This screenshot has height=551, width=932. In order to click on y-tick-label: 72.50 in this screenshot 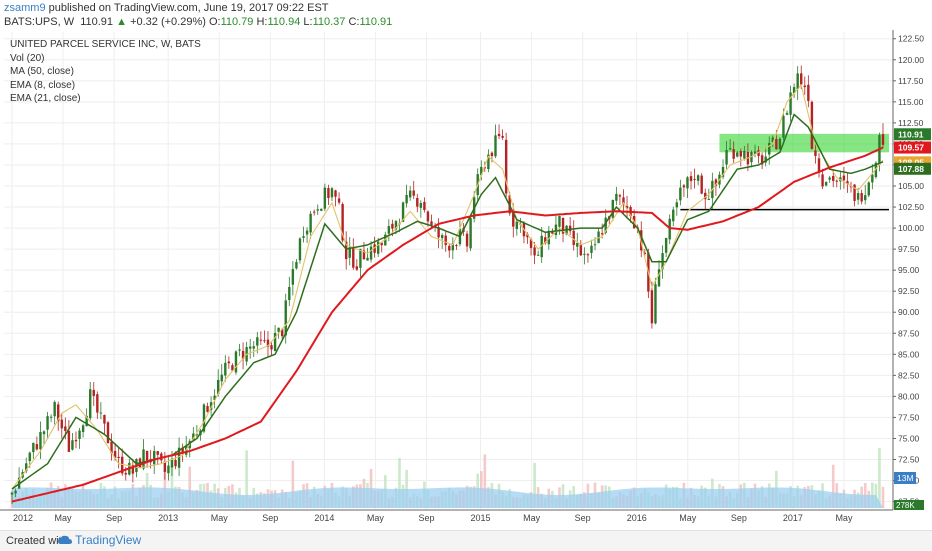, I will do `click(909, 460)`.